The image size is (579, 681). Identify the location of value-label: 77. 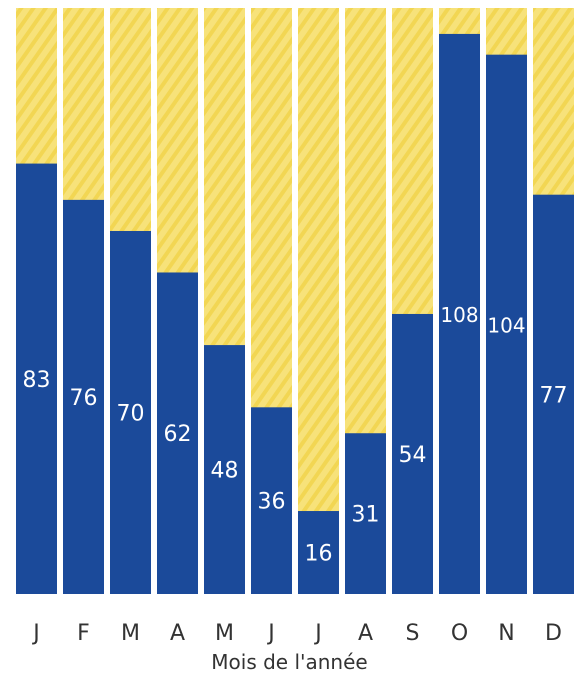
(554, 395).